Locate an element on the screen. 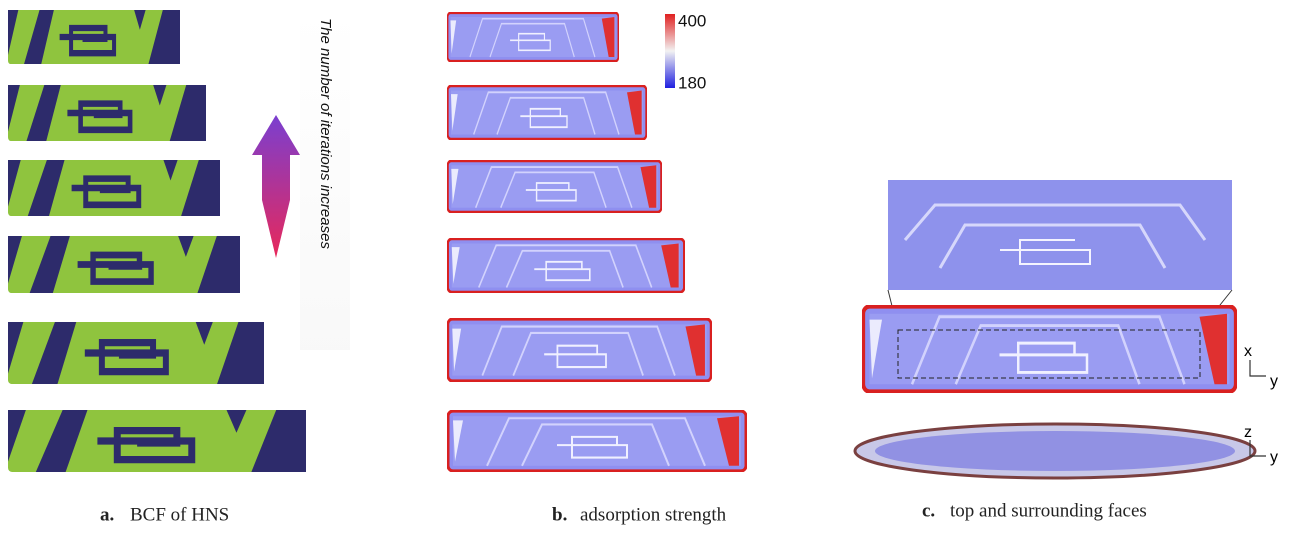  arrow-label: The number of iterations increases is located at coordinates (325, 133).